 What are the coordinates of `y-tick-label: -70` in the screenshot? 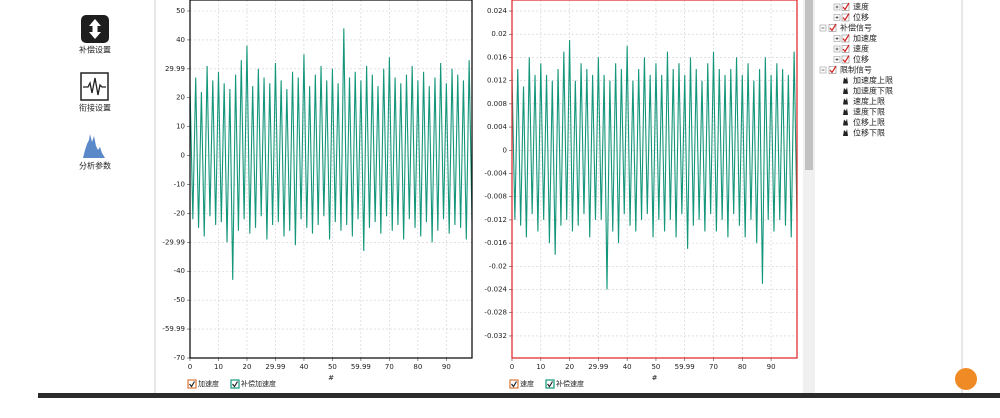 It's located at (179, 358).